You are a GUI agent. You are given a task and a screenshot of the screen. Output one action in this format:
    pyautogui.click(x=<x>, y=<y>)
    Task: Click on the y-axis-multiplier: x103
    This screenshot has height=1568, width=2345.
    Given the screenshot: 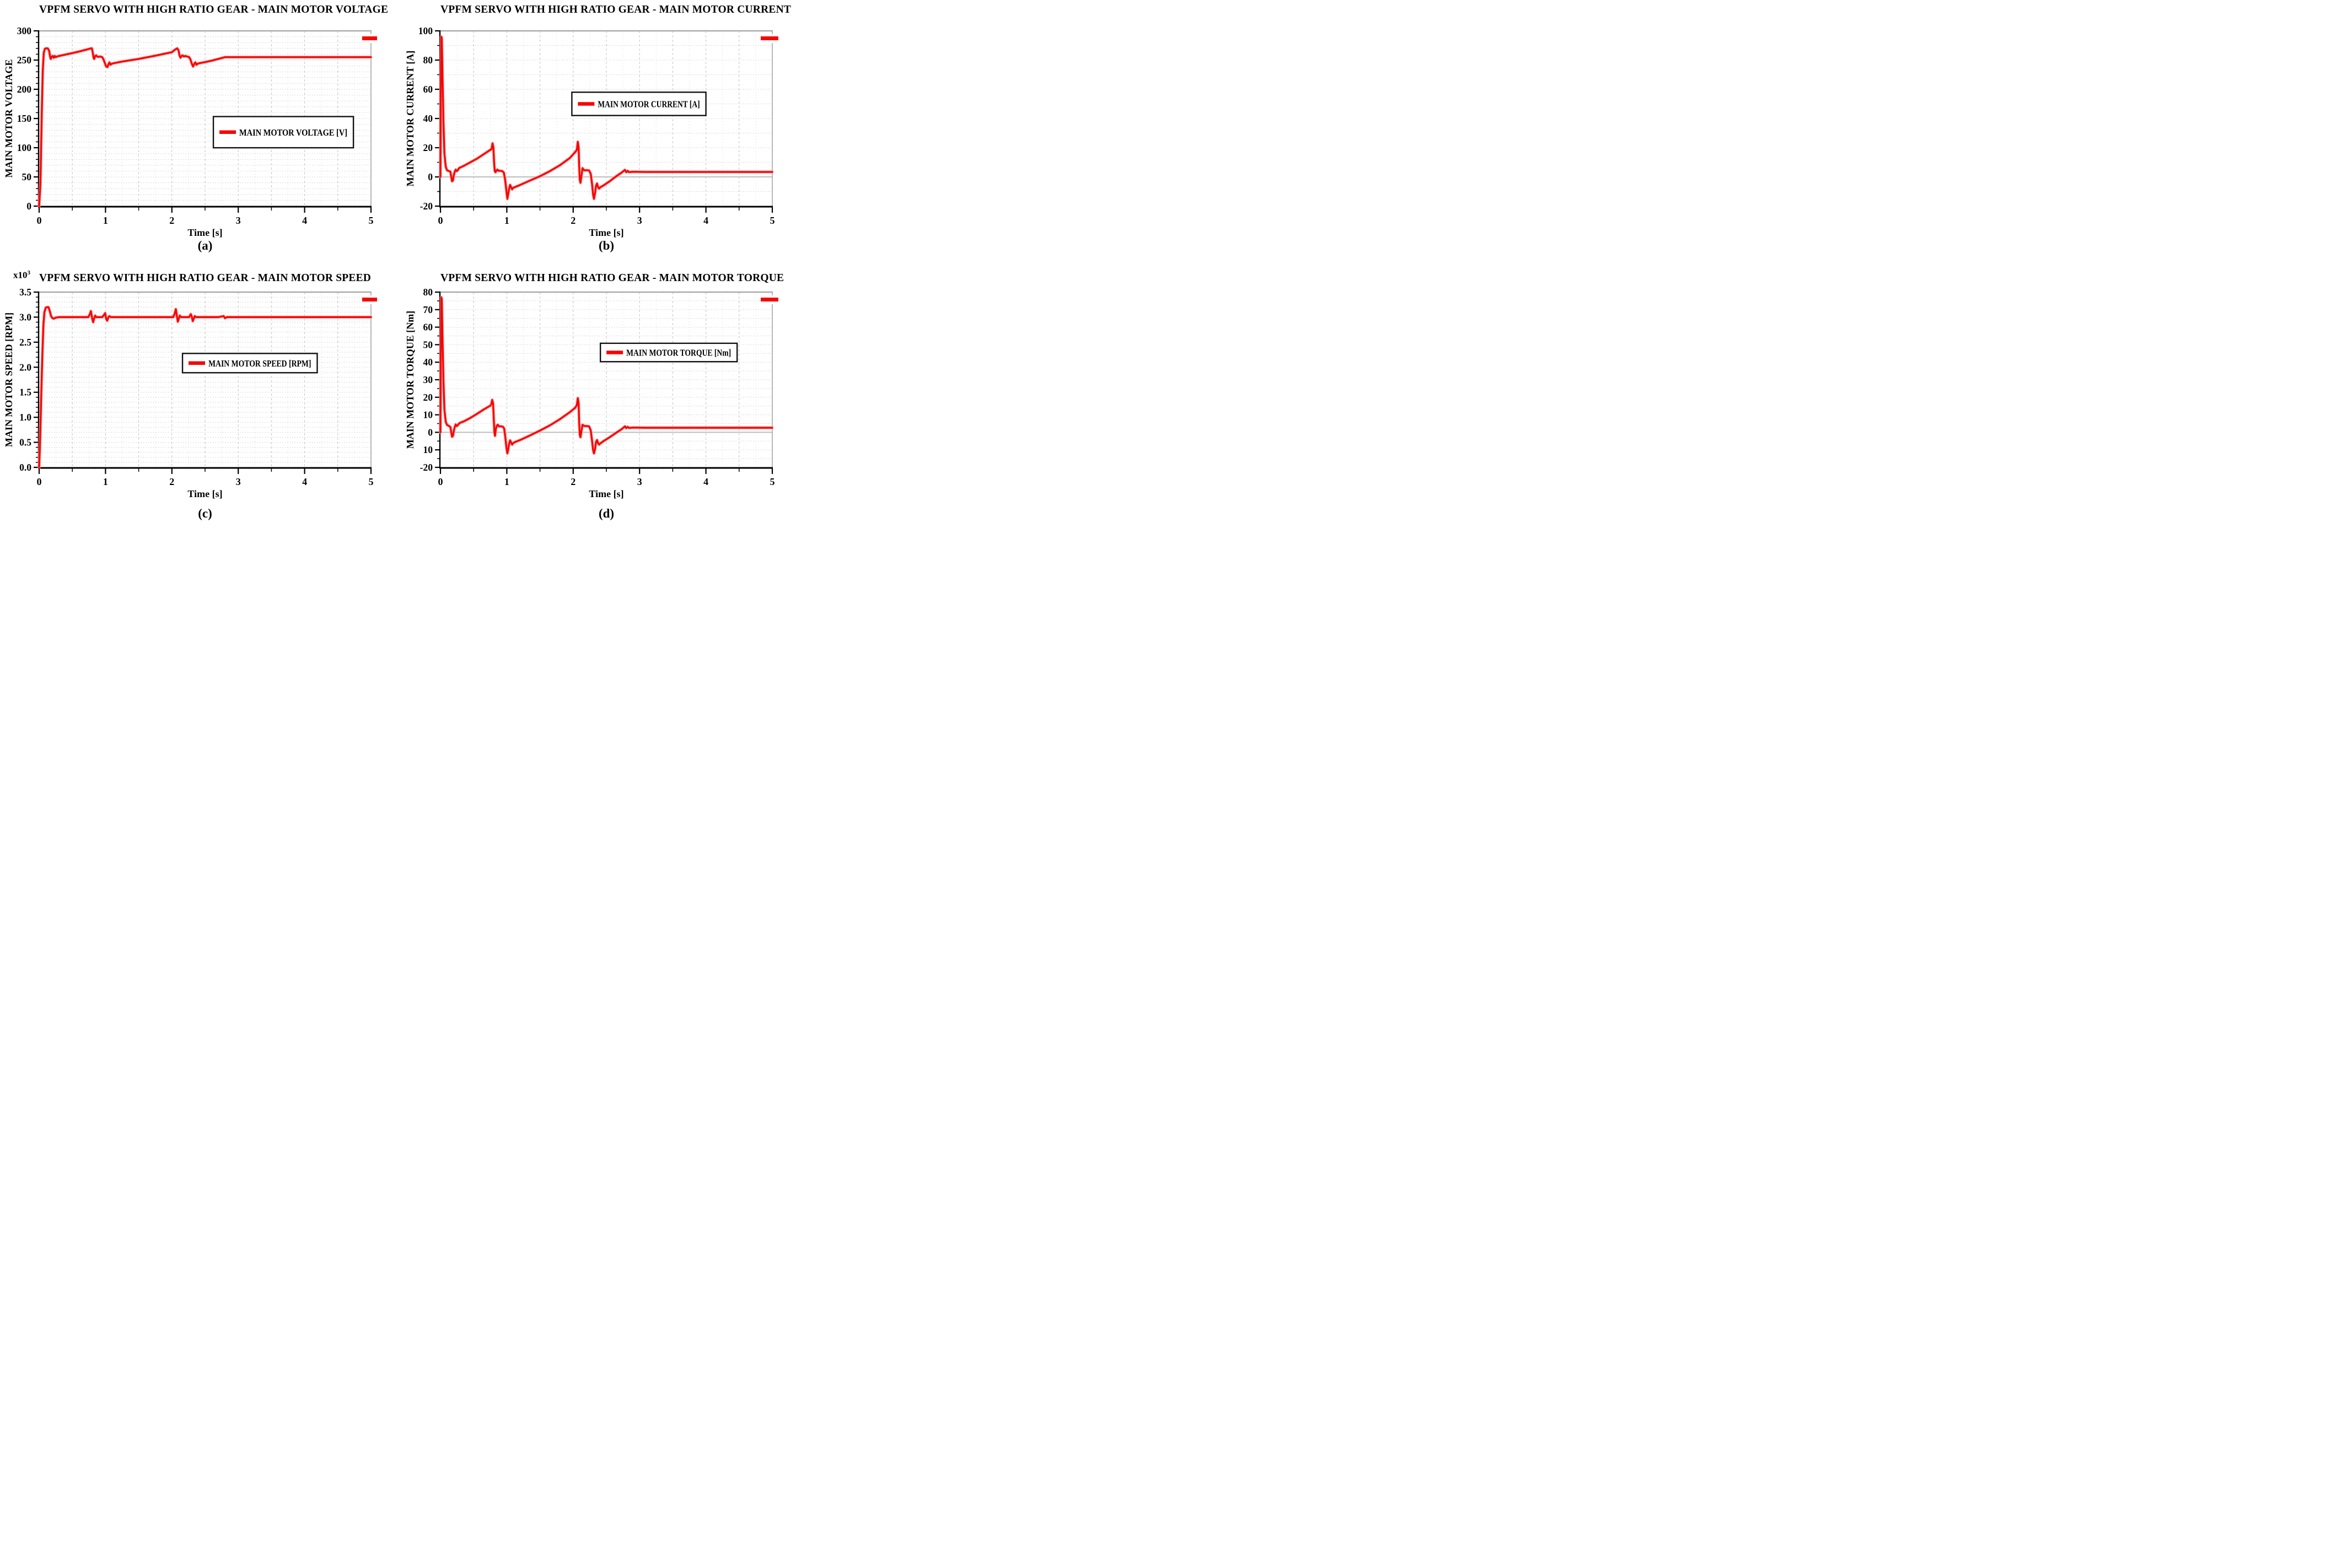 What is the action you would take?
    pyautogui.click(x=22, y=275)
    